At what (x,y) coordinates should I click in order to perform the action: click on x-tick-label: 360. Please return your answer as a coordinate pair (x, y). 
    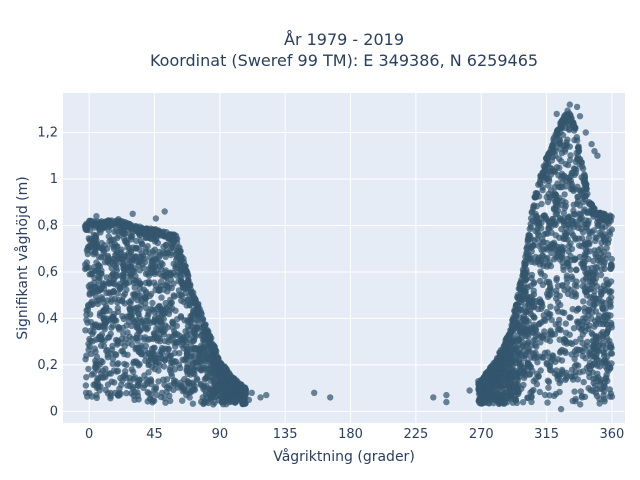
    Looking at the image, I should click on (612, 434).